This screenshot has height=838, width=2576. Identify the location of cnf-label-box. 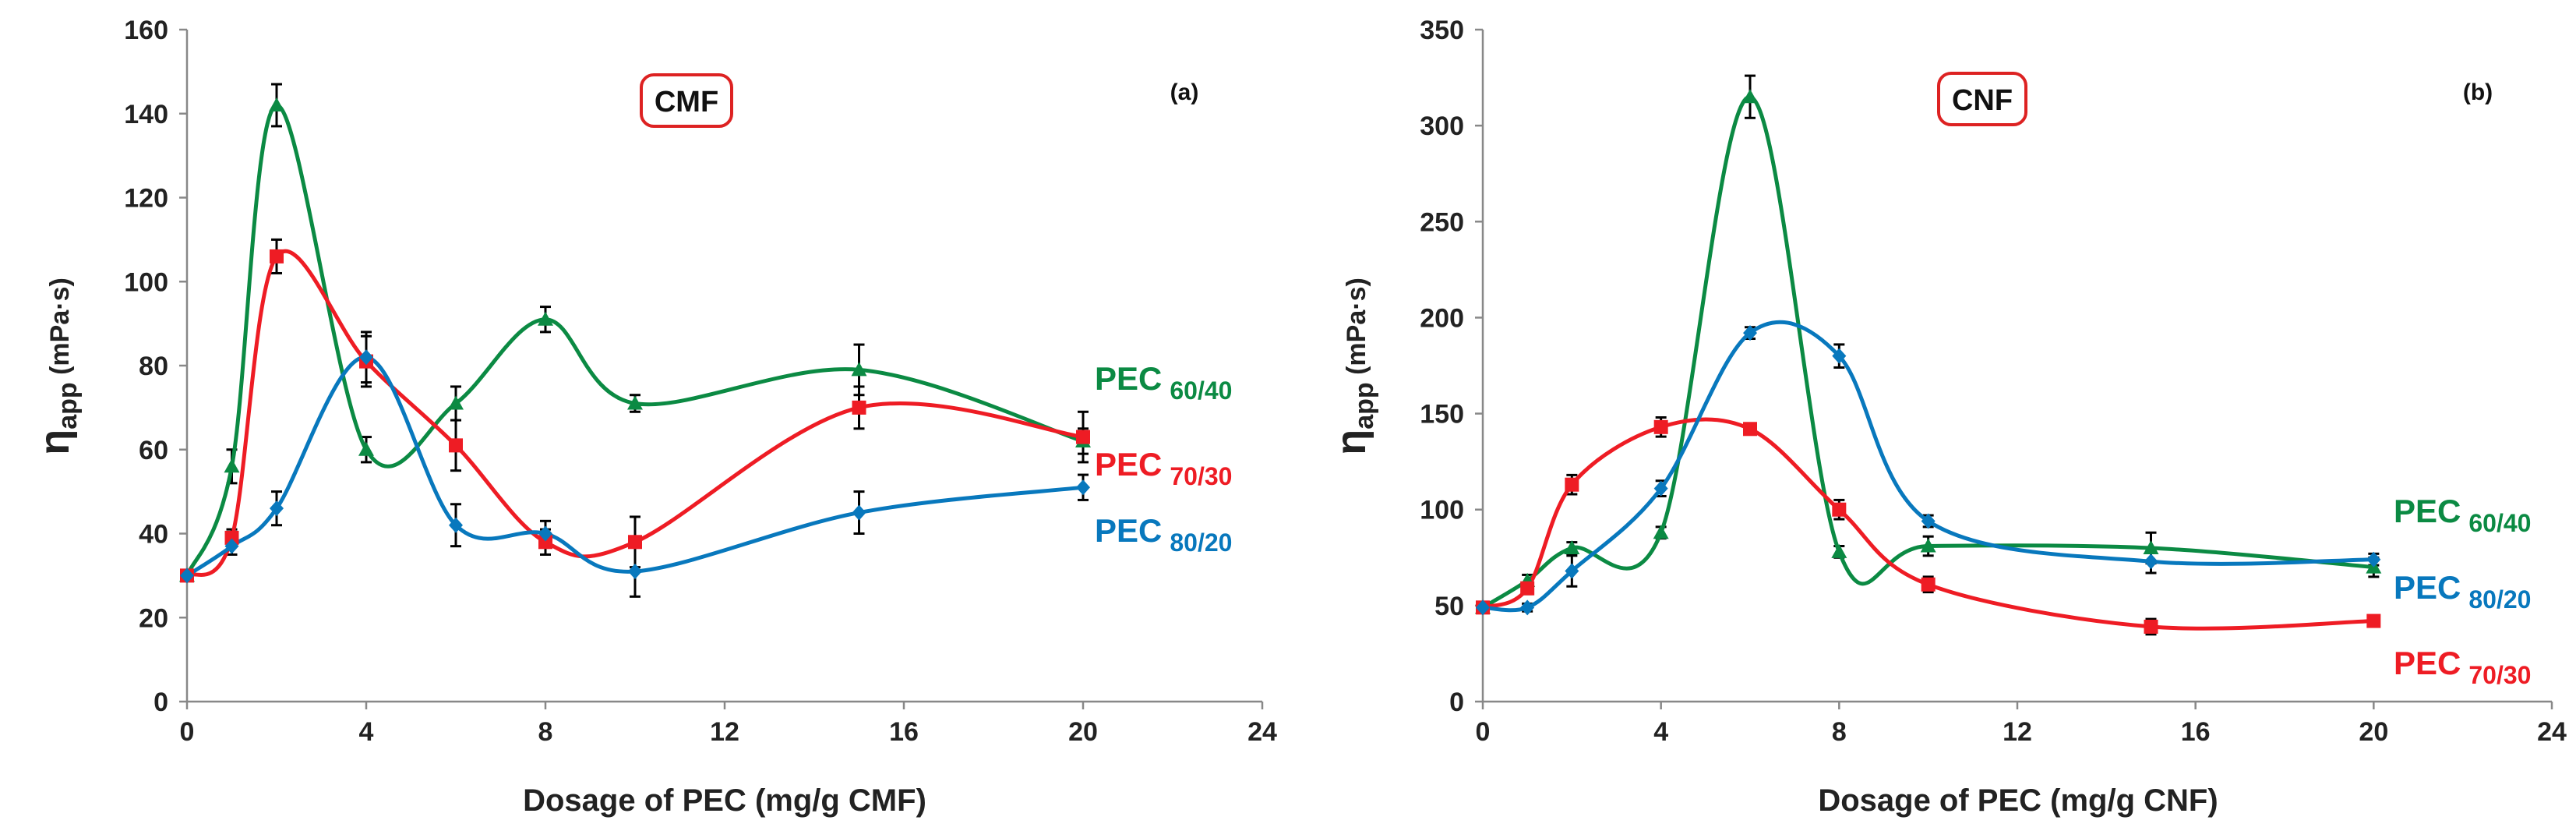
(1982, 99).